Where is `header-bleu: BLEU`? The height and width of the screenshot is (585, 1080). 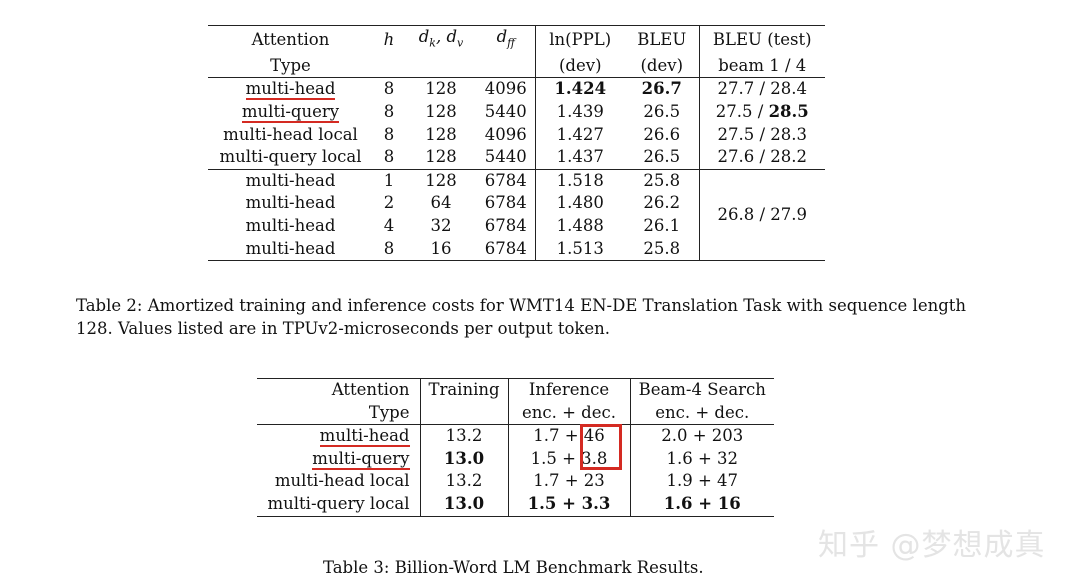 header-bleu: BLEU is located at coordinates (662, 40).